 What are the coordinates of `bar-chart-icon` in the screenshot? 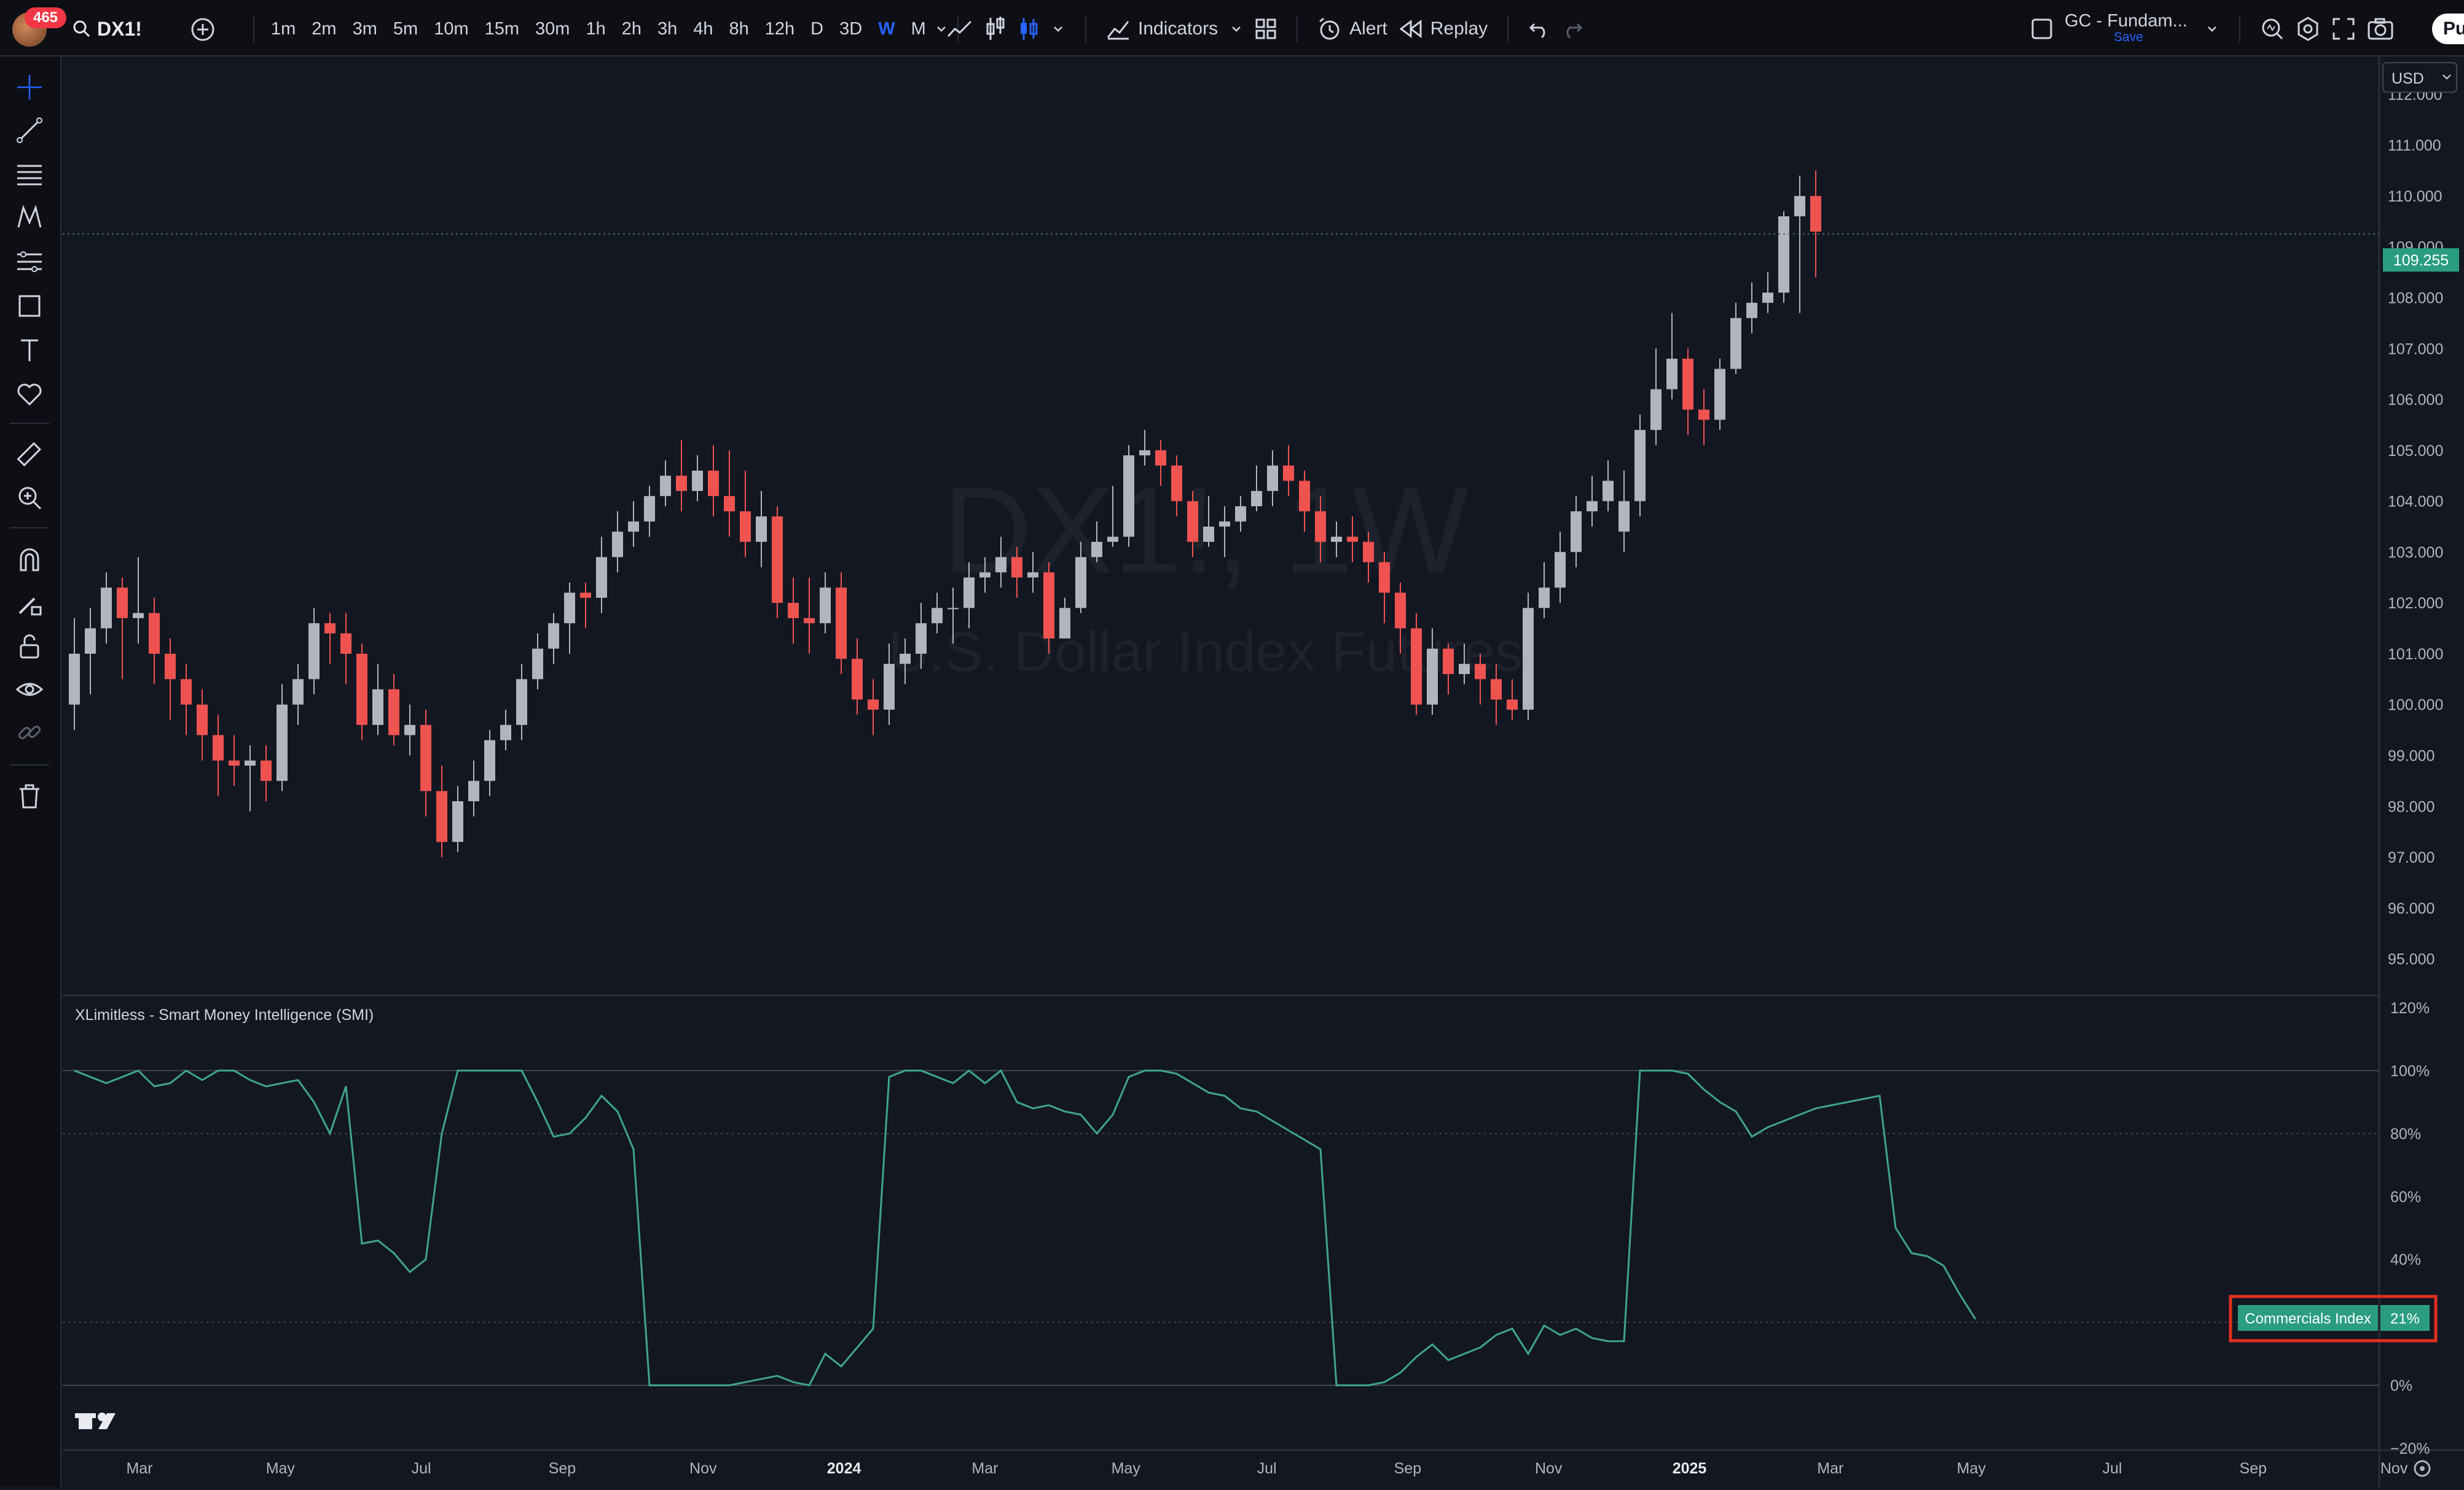 It's located at (995, 28).